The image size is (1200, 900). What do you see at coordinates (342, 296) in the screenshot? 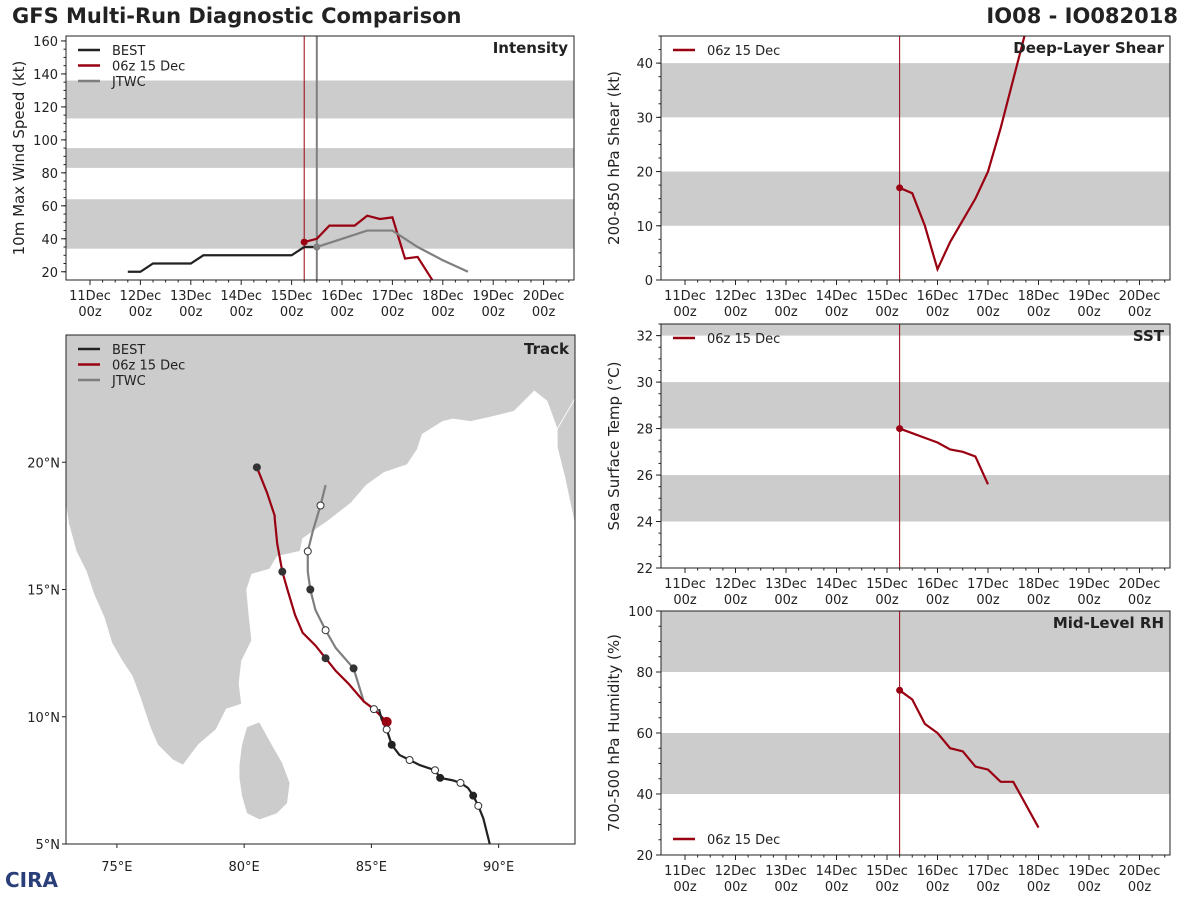
I see `intensity-xtick-date: 16Dec` at bounding box center [342, 296].